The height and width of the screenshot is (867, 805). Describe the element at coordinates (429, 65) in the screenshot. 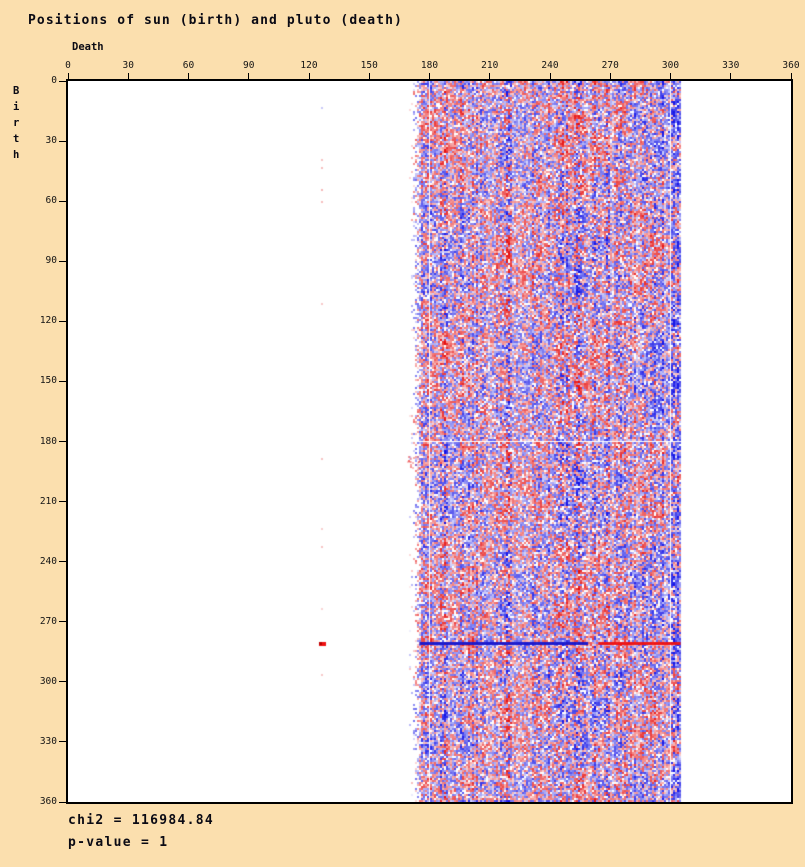

I see `x-tick-label: 180` at that location.